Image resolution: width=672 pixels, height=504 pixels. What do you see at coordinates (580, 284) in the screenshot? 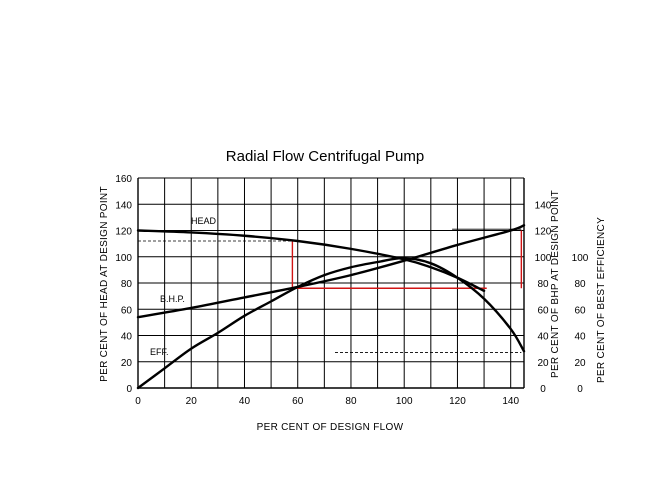
I see `y-right-eff-tick-80: 80` at bounding box center [580, 284].